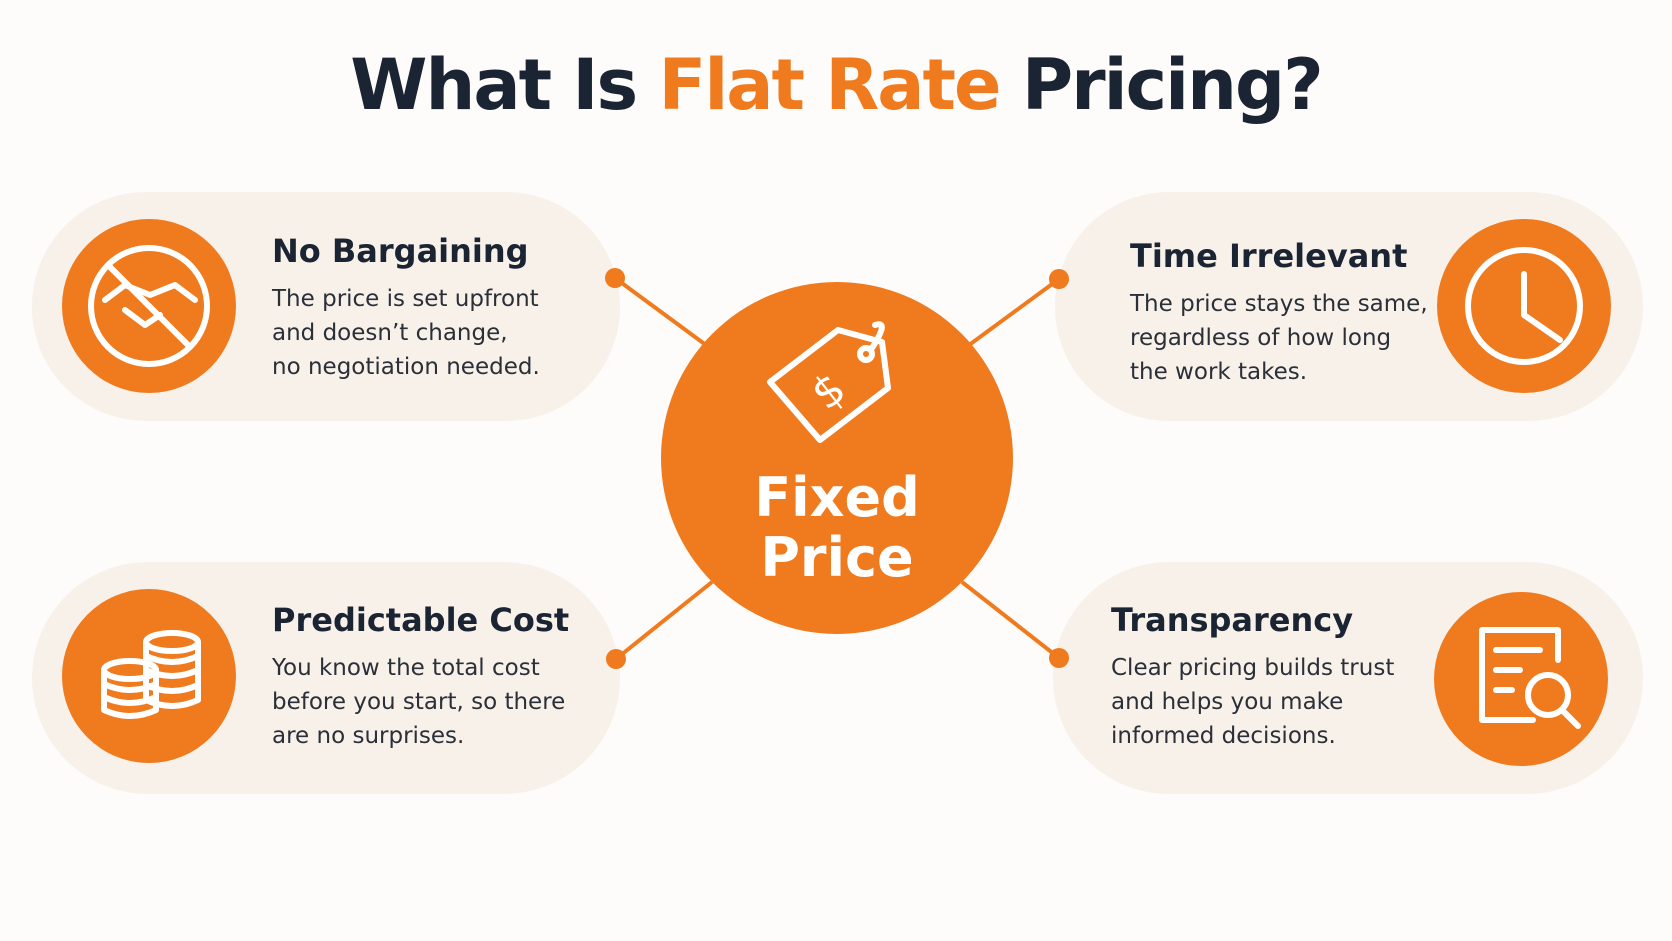  What do you see at coordinates (368, 736) in the screenshot?
I see `card-text: are no surprises.` at bounding box center [368, 736].